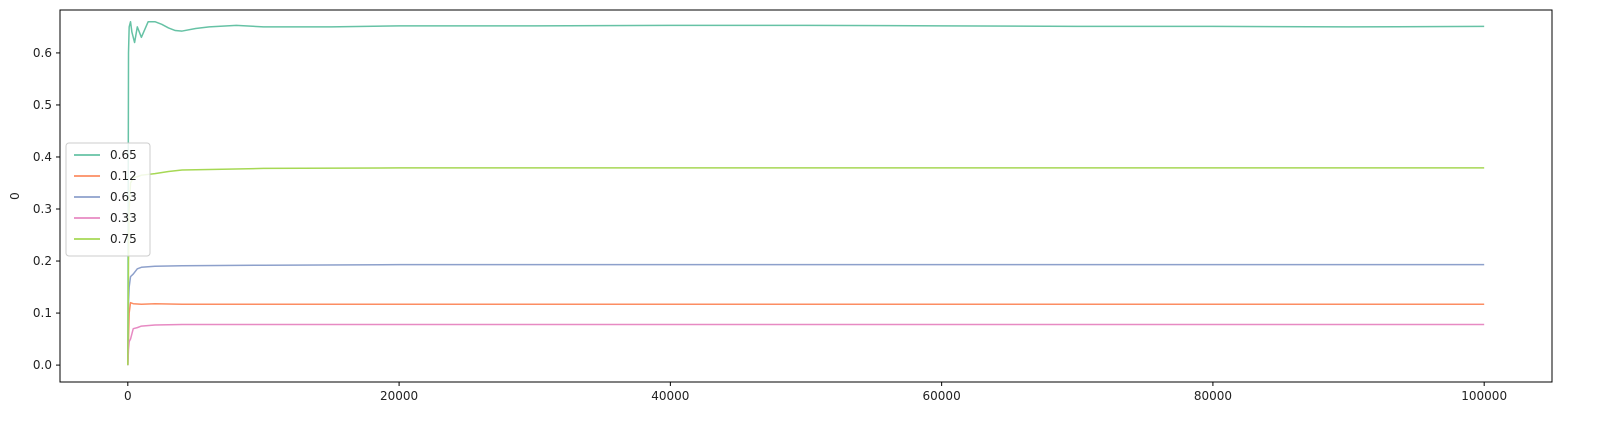 This screenshot has height=428, width=1621. Describe the element at coordinates (42, 209) in the screenshot. I see `y-tick-label: 0.3` at that location.